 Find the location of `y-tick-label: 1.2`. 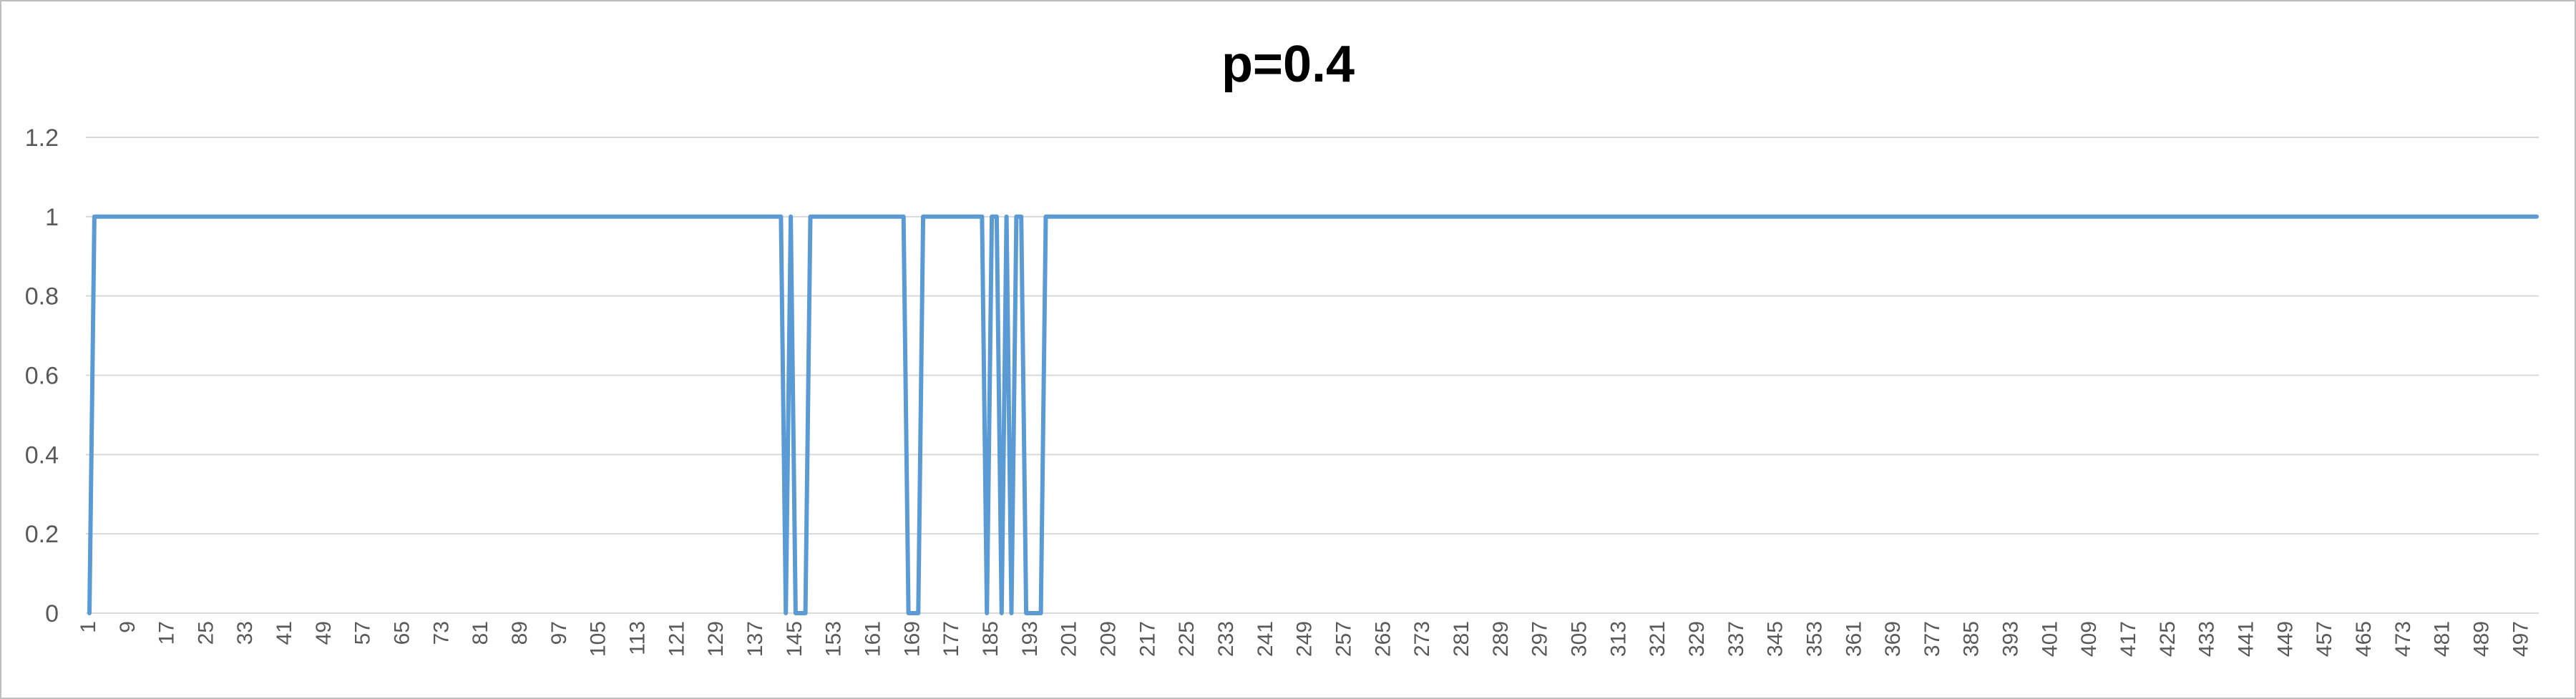

y-tick-label: 1.2 is located at coordinates (42, 138).